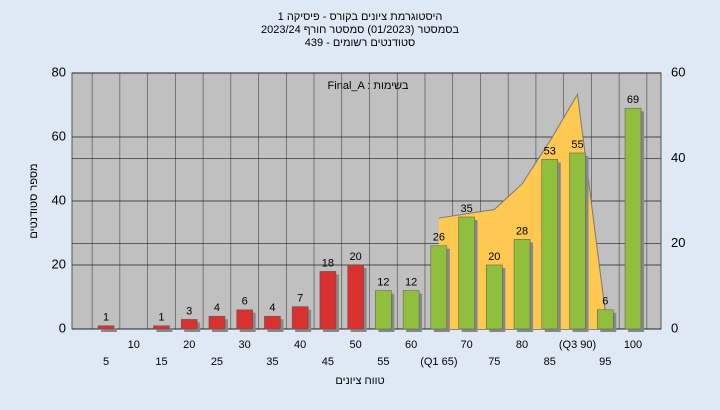 Image resolution: width=720 pixels, height=410 pixels. I want to click on y2-tick-label: 60, so click(678, 71).